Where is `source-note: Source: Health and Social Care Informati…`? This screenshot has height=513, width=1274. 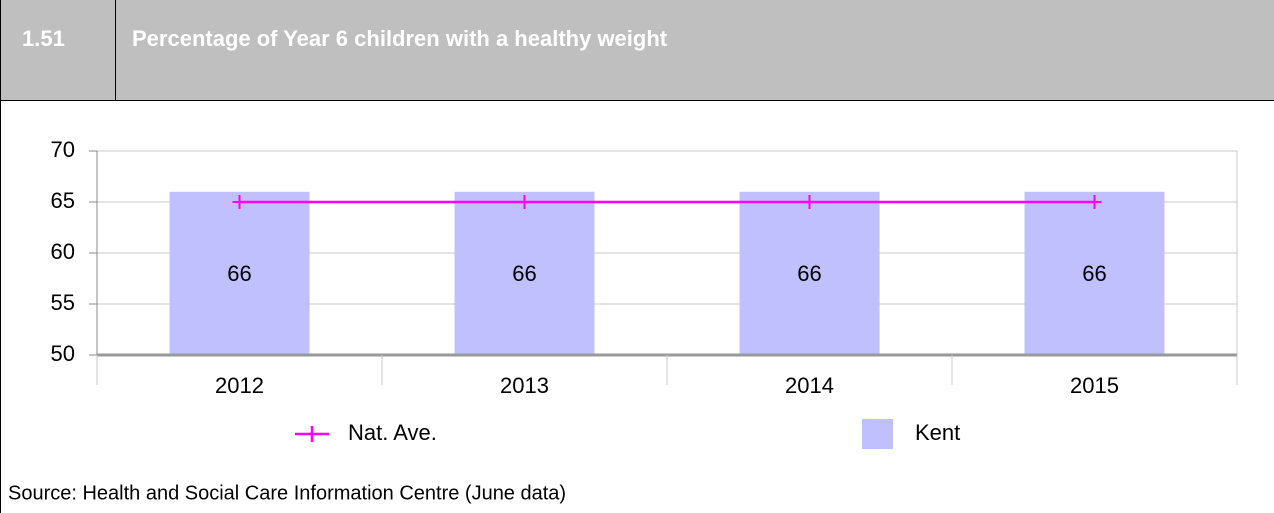
source-note: Source: Health and Social Care Informati… is located at coordinates (287, 493).